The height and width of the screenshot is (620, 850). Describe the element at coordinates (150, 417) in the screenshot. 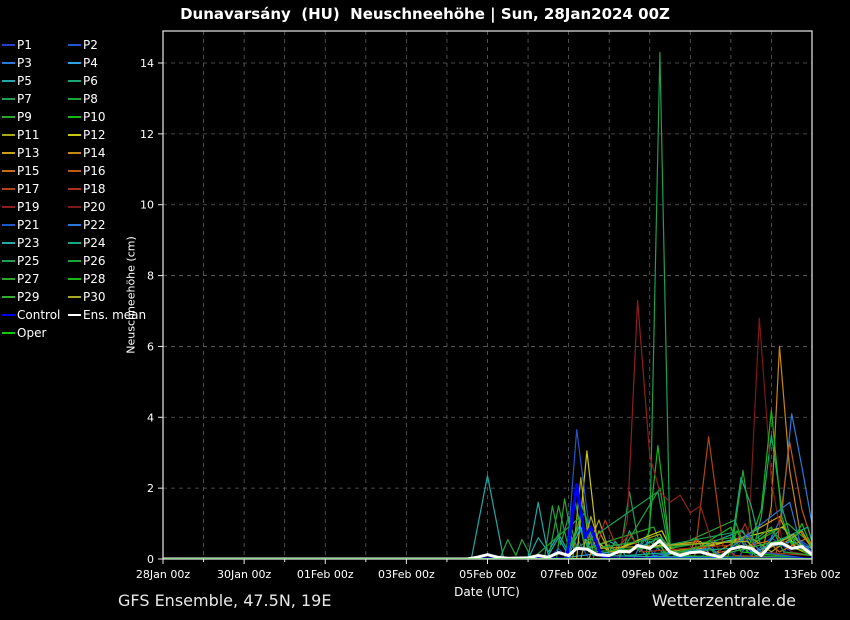

I see `y-tick-label: 4` at that location.